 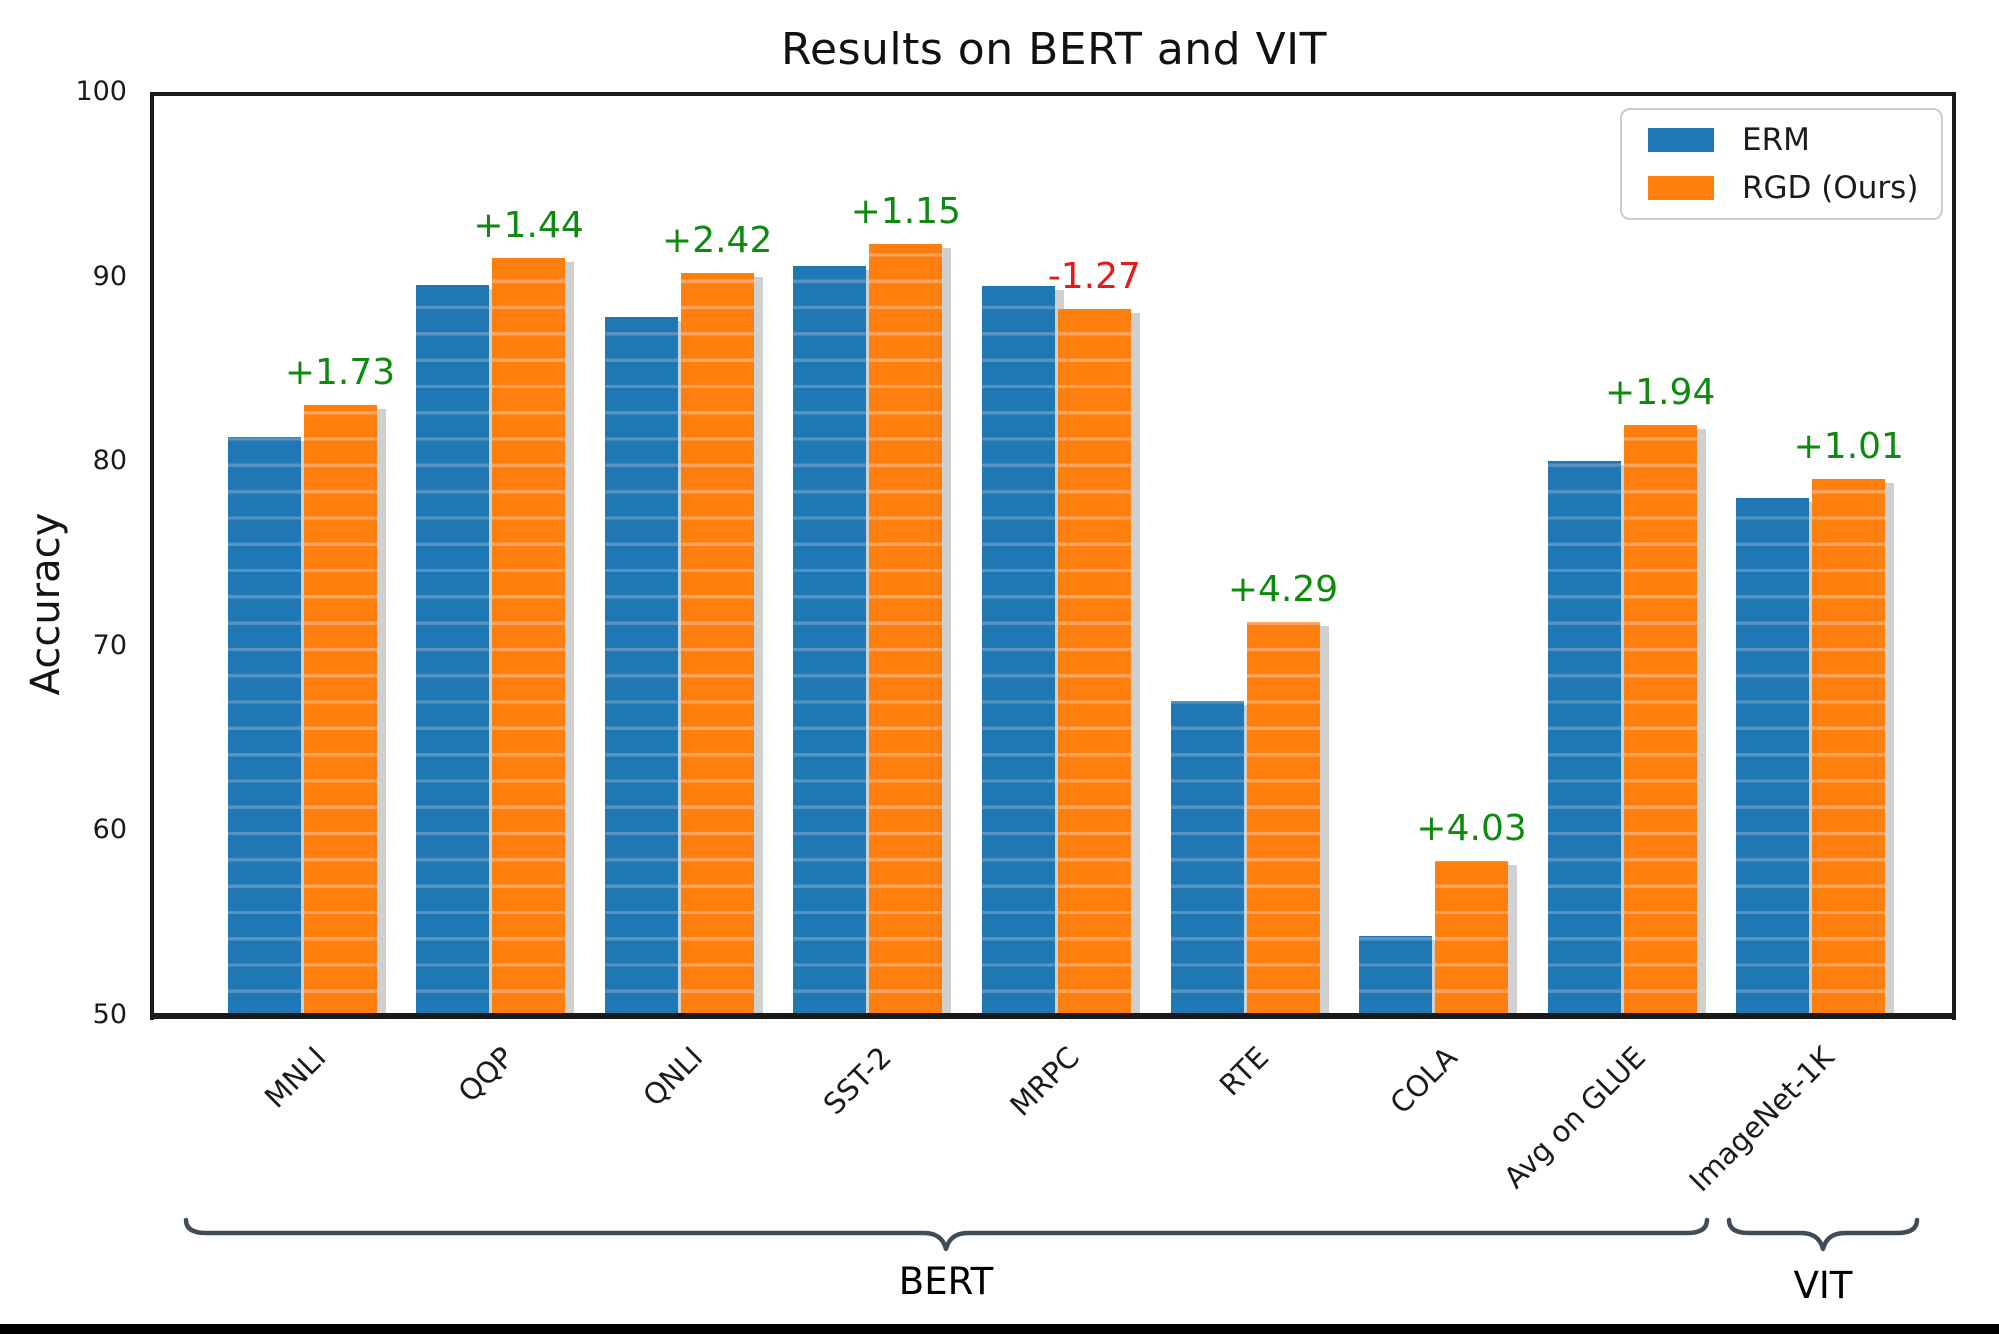 I want to click on bar-erm-cola, so click(x=1400, y=976).